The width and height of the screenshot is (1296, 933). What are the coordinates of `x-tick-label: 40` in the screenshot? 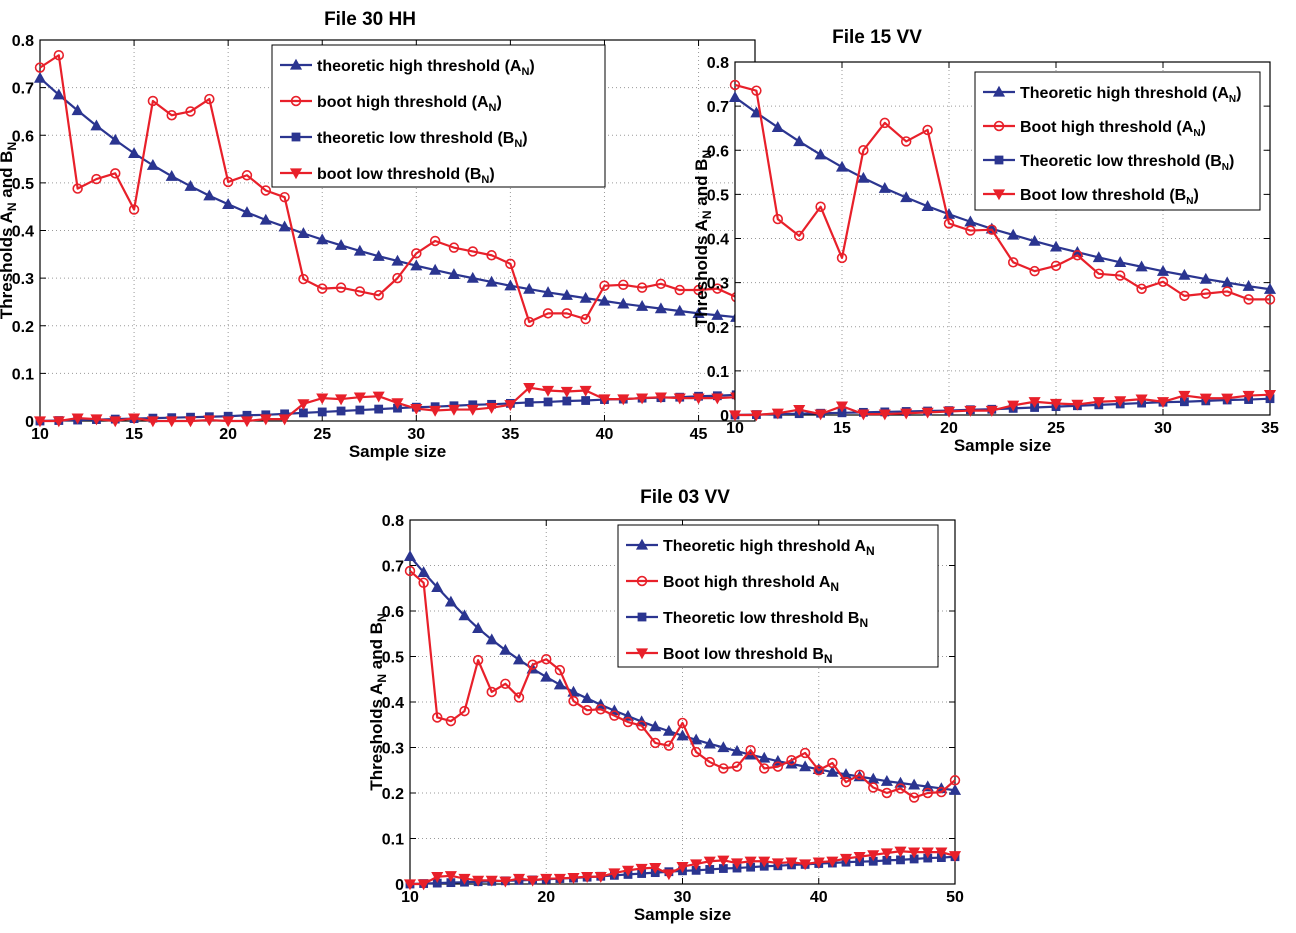 It's located at (605, 434).